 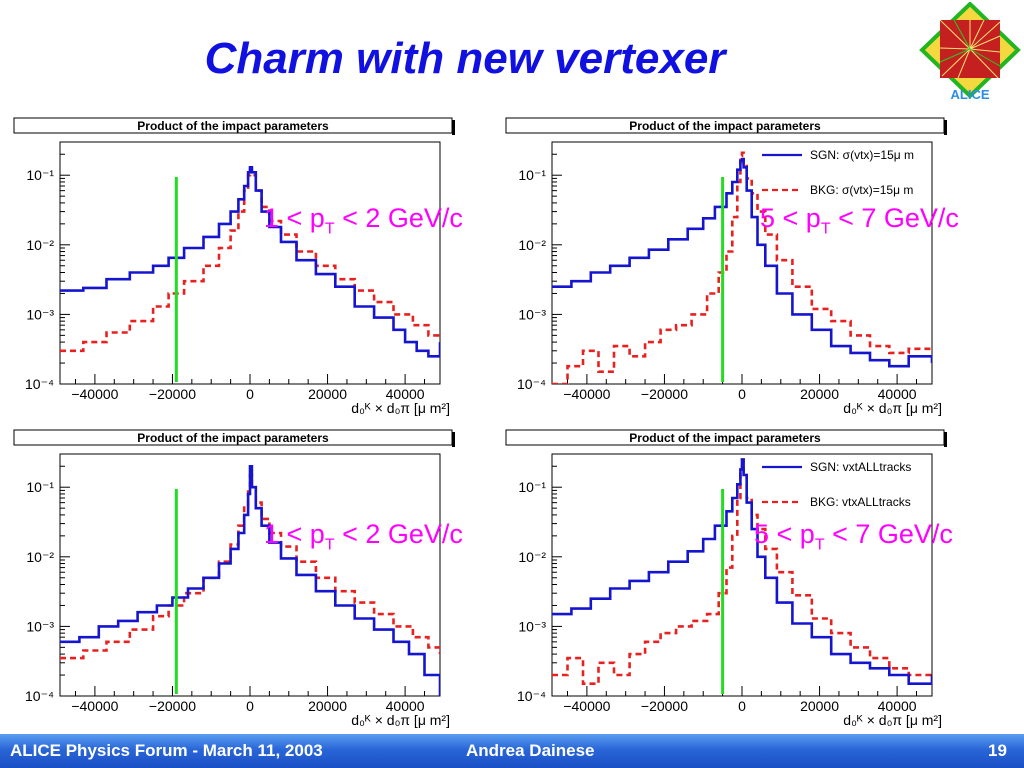 What do you see at coordinates (860, 467) in the screenshot?
I see `legend-label: SGN: vxtALLtracks` at bounding box center [860, 467].